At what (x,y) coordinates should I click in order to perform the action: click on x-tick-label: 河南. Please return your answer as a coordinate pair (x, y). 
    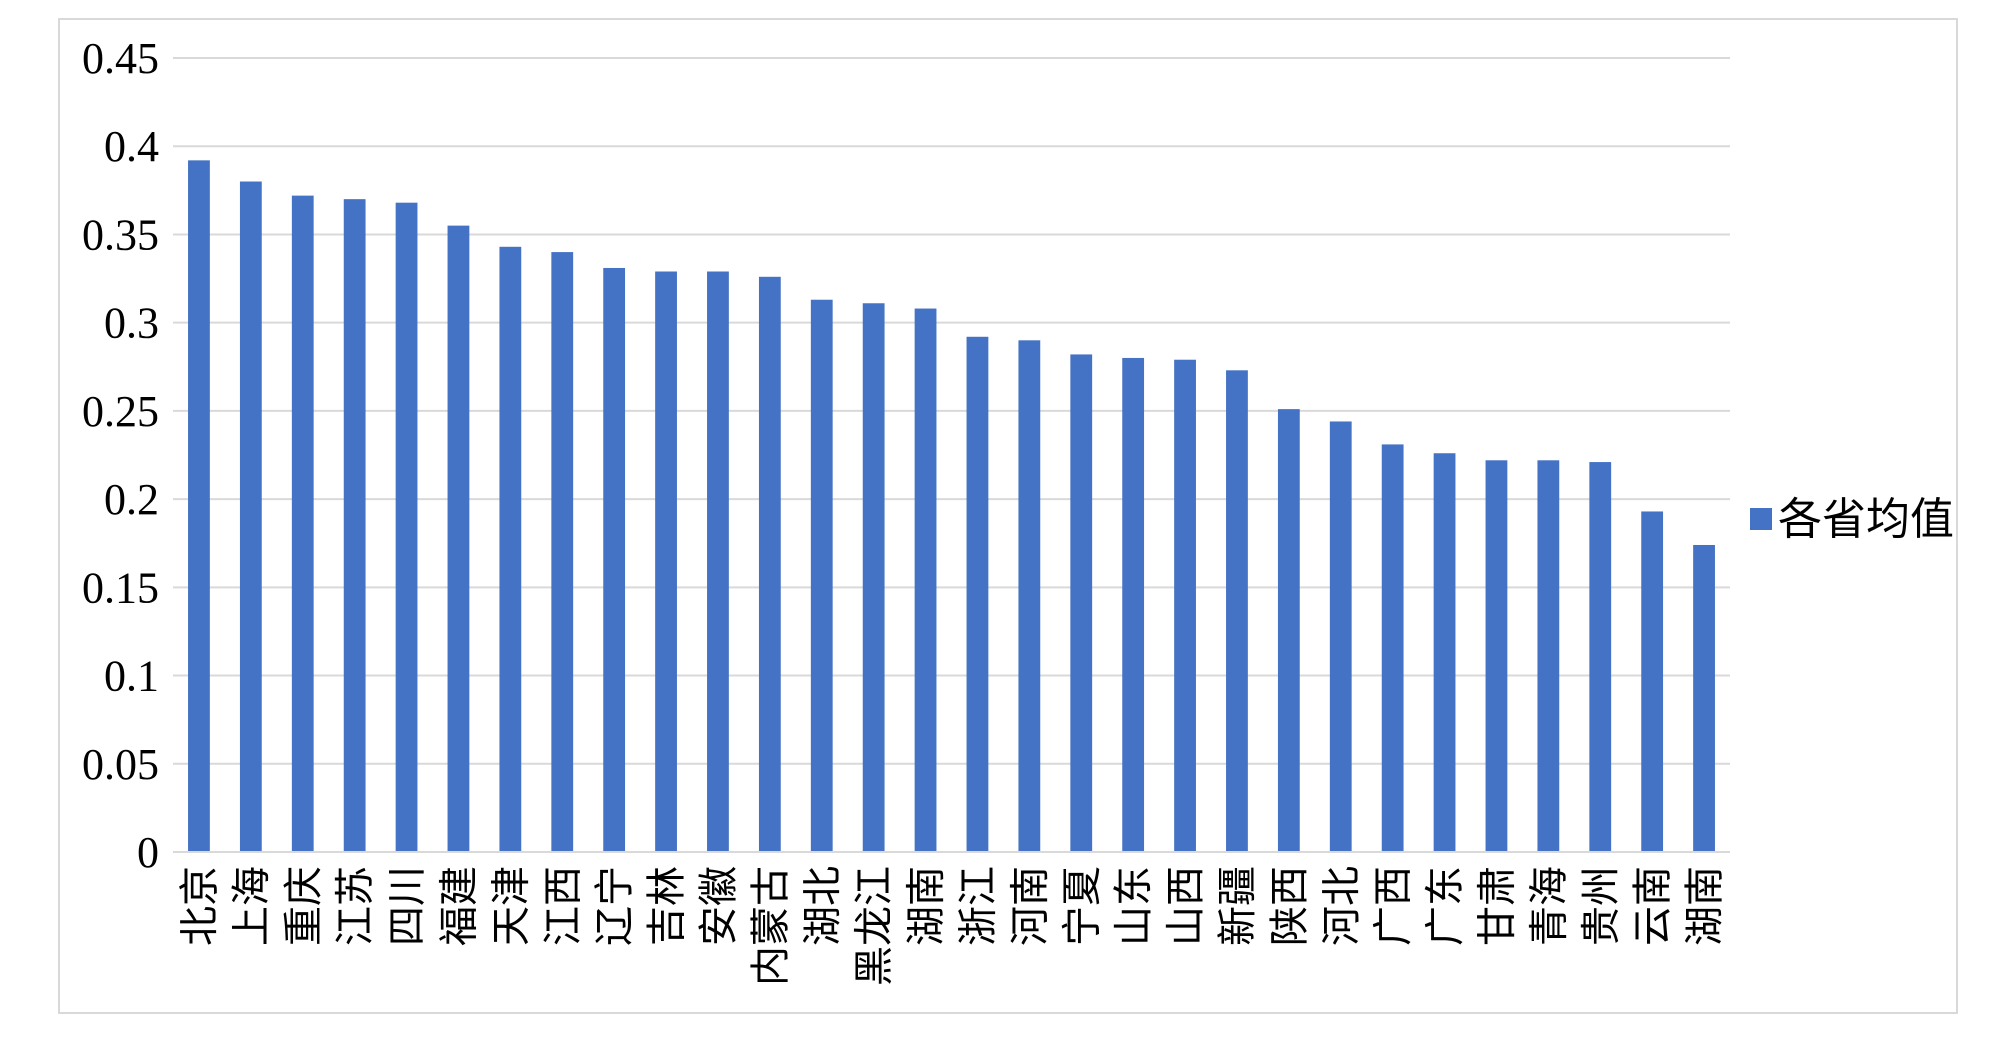
    Looking at the image, I should click on (1030, 906).